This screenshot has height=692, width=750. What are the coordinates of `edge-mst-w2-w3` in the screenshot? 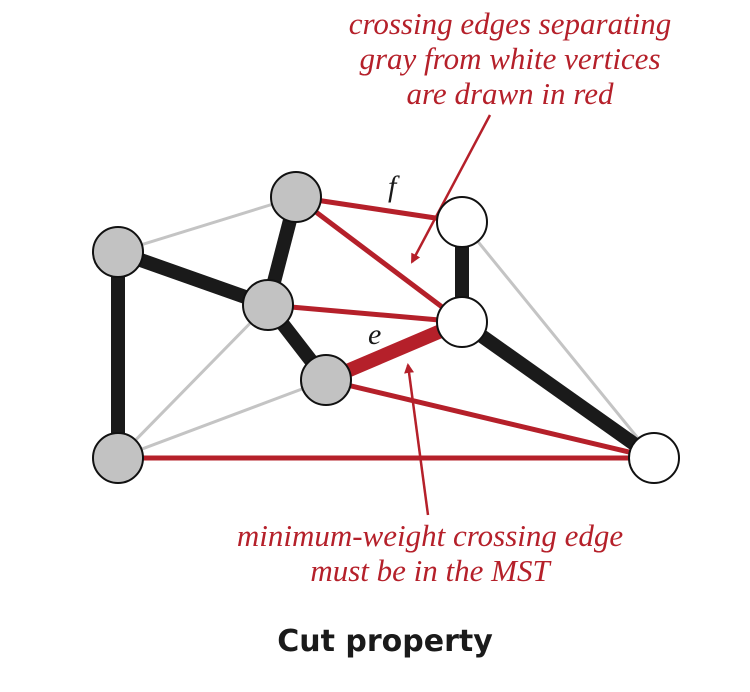 It's located at (558, 390).